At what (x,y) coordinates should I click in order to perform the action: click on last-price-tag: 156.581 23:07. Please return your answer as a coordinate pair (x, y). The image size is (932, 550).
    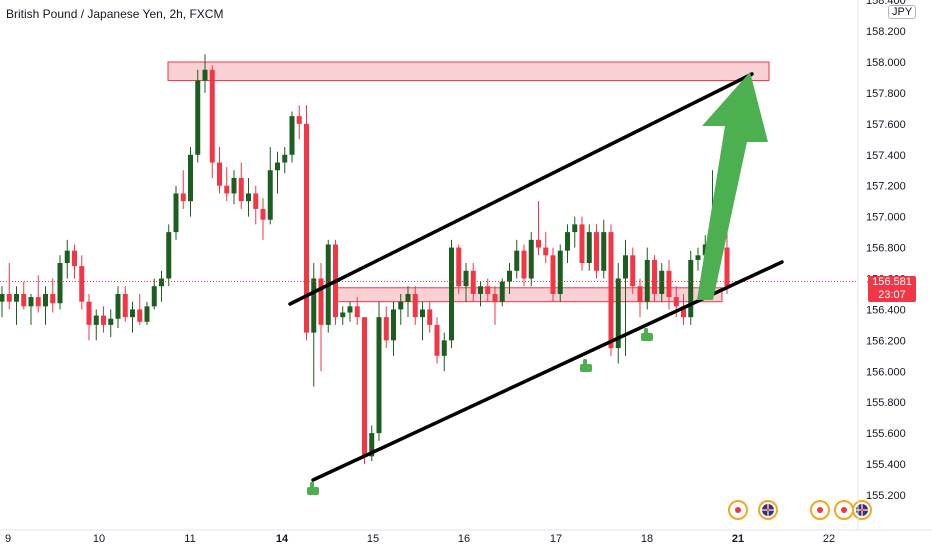
    Looking at the image, I should click on (892, 289).